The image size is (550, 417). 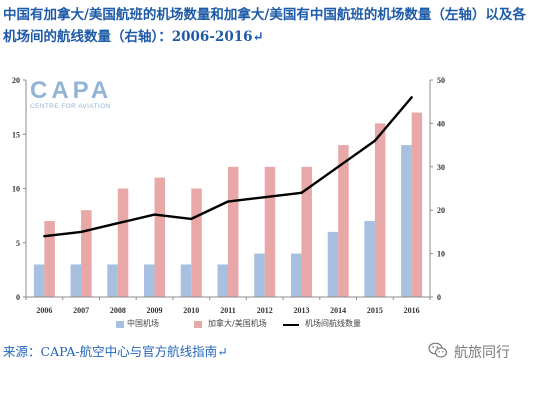 I want to click on wechat-icon, so click(x=438, y=352).